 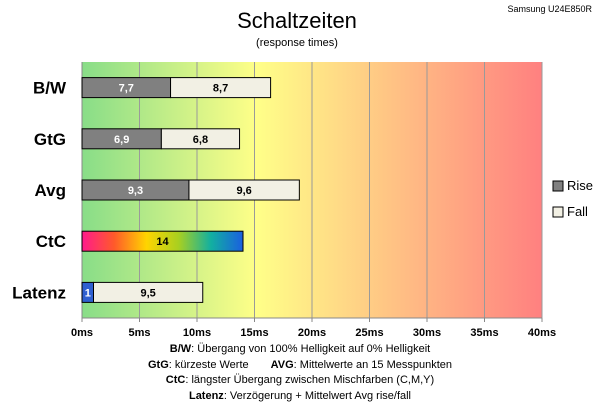 I want to click on legend-swatch-fall, so click(x=558, y=212).